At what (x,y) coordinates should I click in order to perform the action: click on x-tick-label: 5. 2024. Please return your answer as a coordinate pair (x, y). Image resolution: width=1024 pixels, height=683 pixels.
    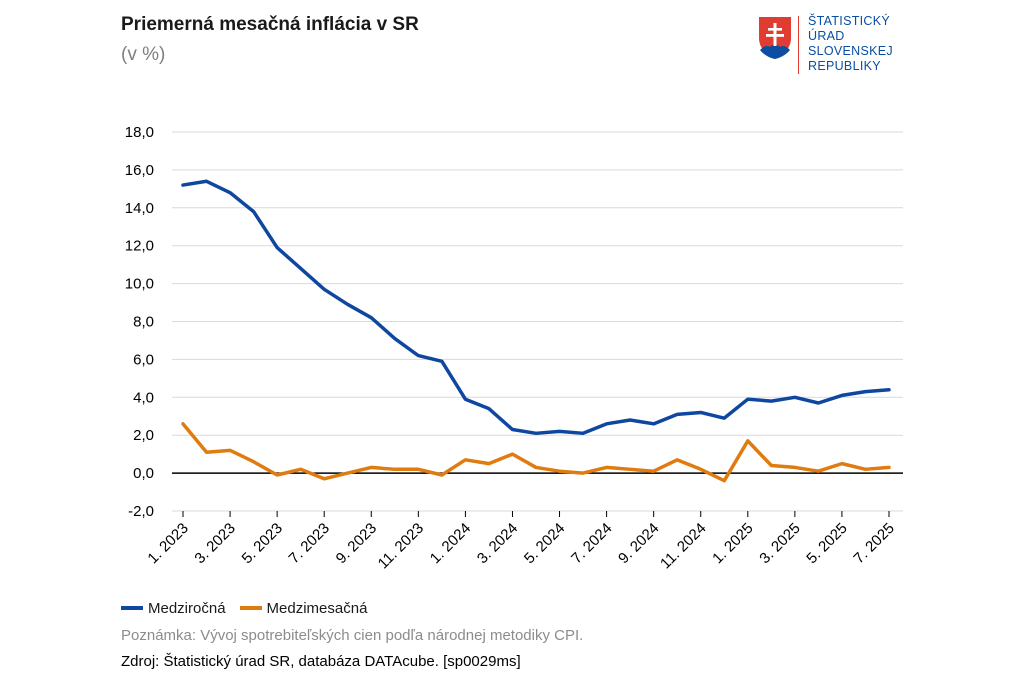
    Looking at the image, I should click on (544, 543).